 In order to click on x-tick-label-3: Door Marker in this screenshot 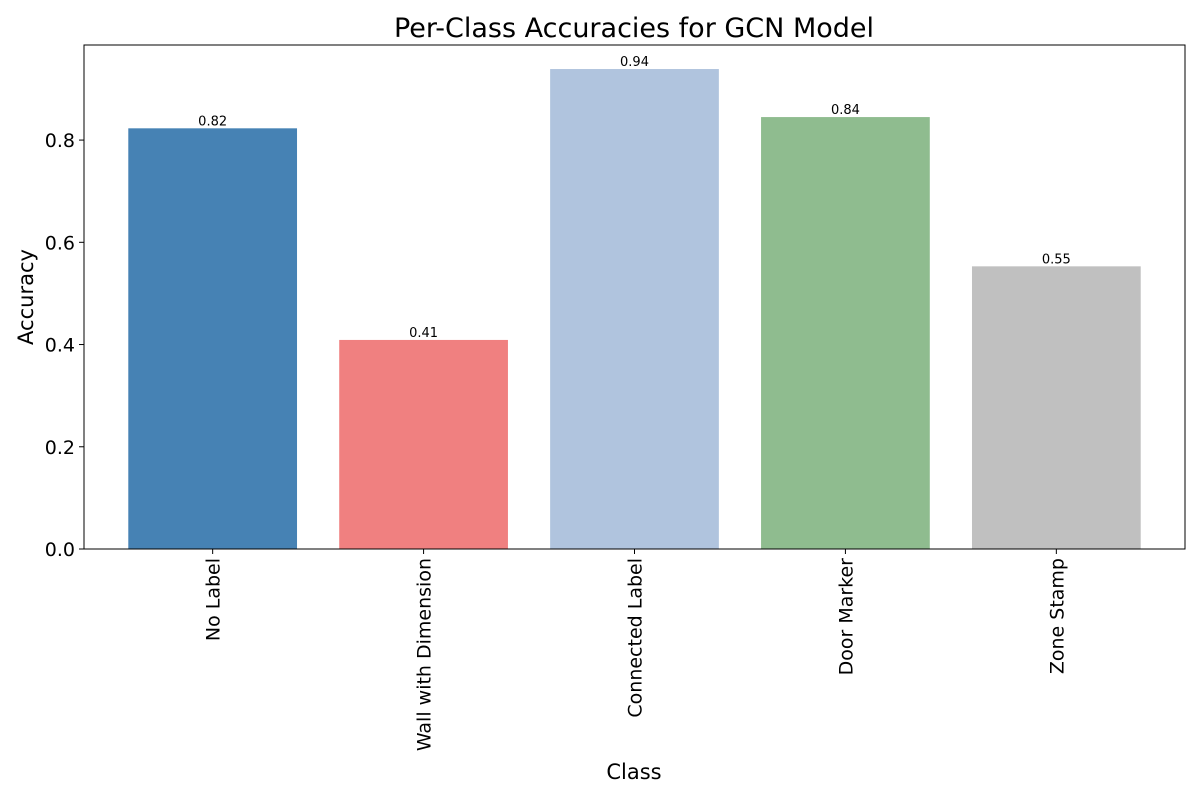, I will do `click(846, 617)`.